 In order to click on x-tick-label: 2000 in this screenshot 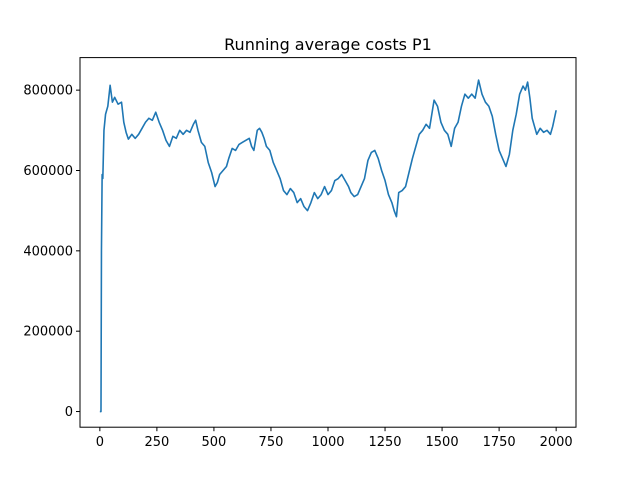, I will do `click(556, 442)`.